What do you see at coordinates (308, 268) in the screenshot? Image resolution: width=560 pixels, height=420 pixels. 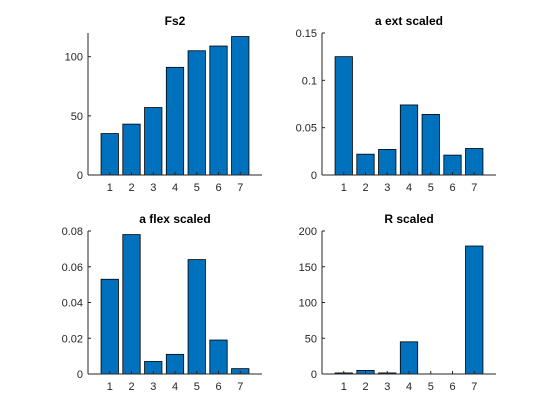 I see `y-tick-label: 150` at bounding box center [308, 268].